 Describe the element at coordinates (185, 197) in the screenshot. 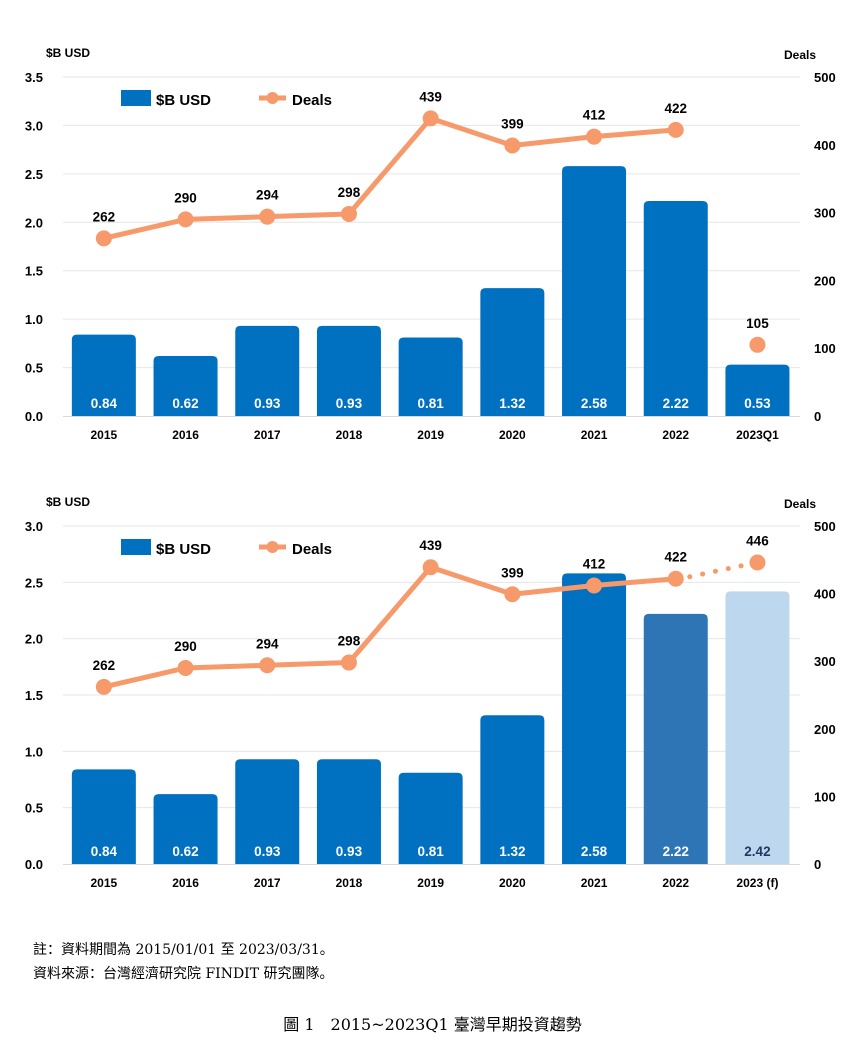

I see `deals-value-label: 290` at that location.